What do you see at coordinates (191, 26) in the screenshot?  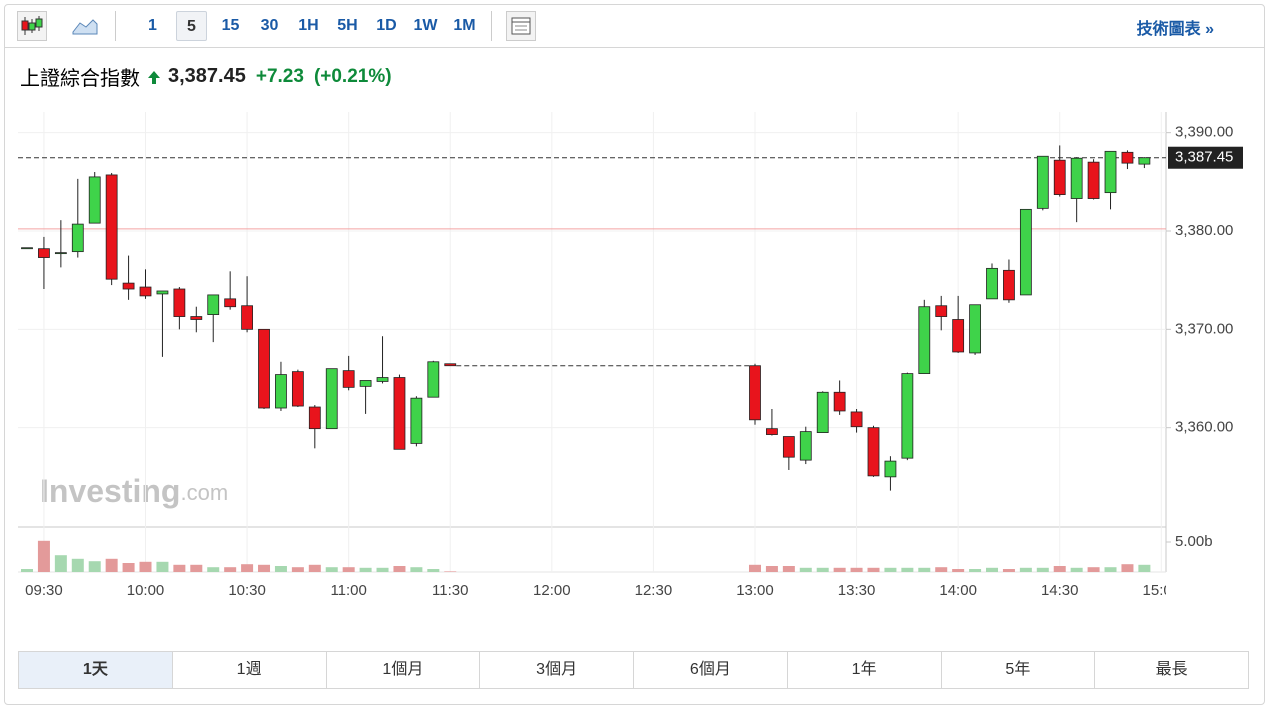 I see `interval-button: 5` at bounding box center [191, 26].